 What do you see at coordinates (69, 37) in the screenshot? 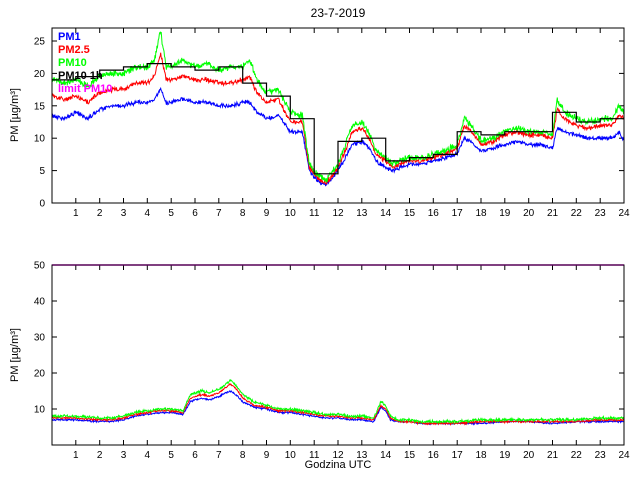
I see `legend-item-pm1: PM1` at bounding box center [69, 37].